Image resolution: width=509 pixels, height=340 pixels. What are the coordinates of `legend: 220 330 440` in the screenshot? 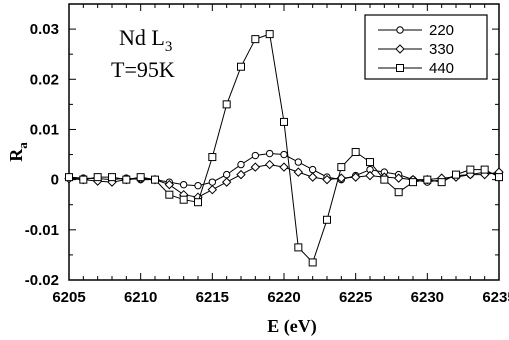 It's located at (416, 49).